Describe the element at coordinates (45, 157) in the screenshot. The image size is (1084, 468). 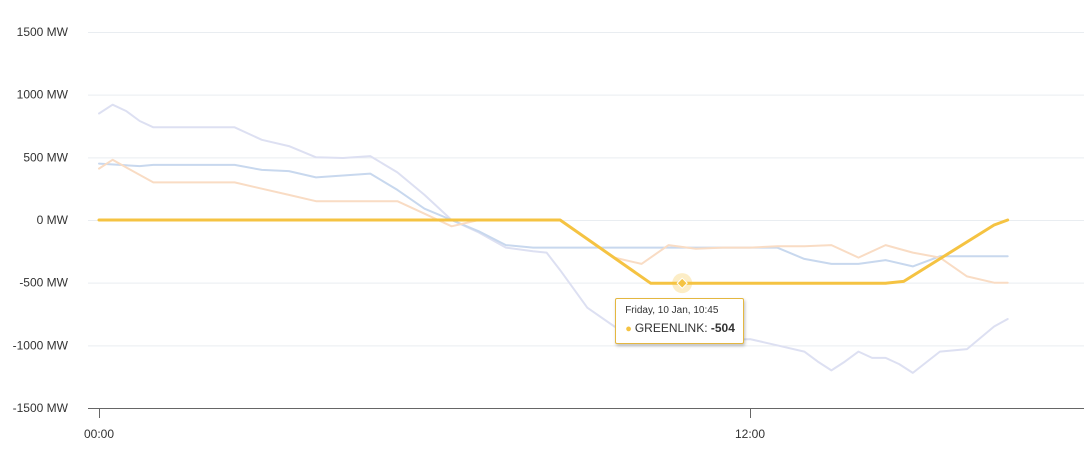
I see `y-tick-label: 500 MW` at that location.